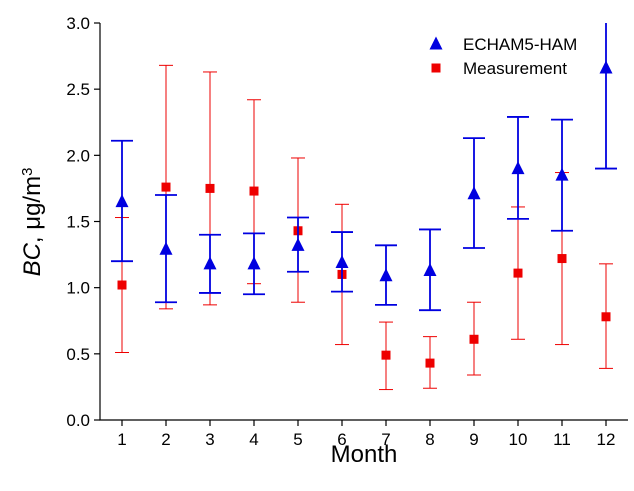 The height and width of the screenshot is (491, 634). What do you see at coordinates (429, 439) in the screenshot?
I see `x-tick-label: 8` at bounding box center [429, 439].